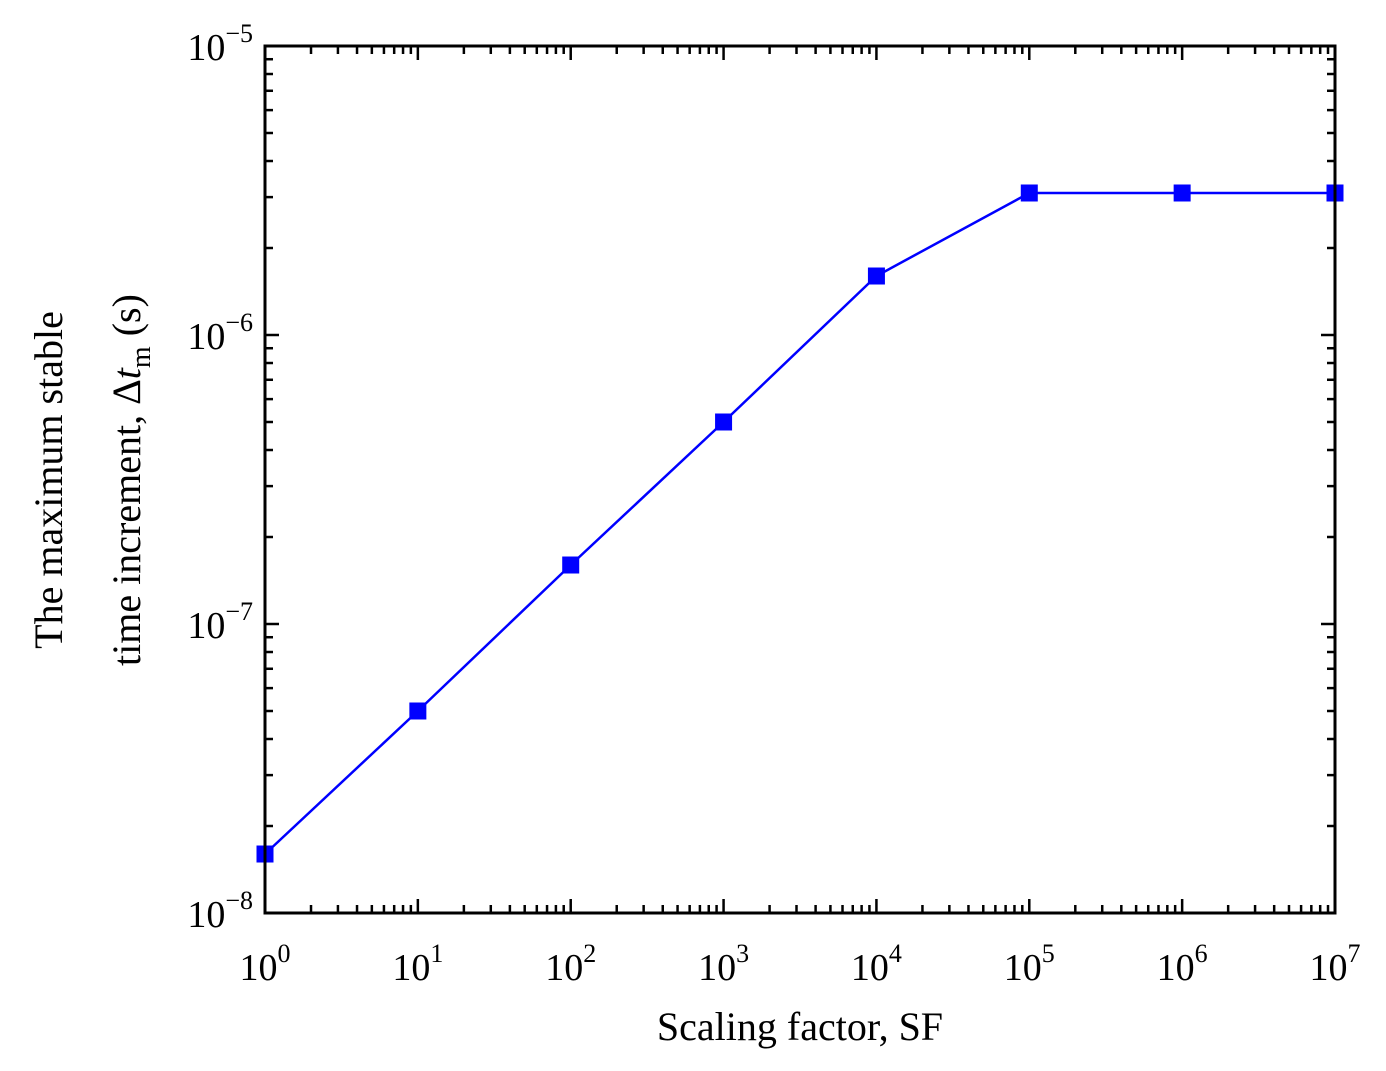  I want to click on x-tick-label: 10², so click(570, 964).